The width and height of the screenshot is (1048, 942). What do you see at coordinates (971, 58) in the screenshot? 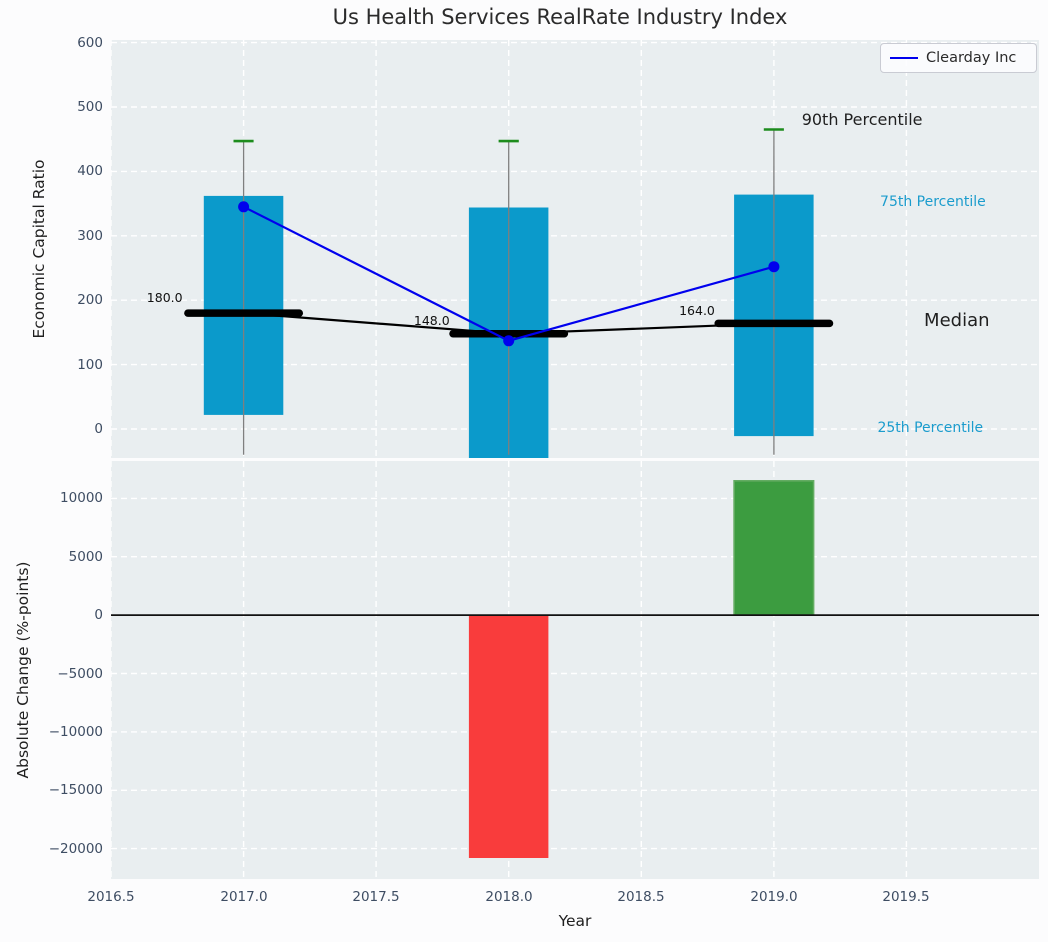
I see `legend-label: Clearday Inc` at bounding box center [971, 58].